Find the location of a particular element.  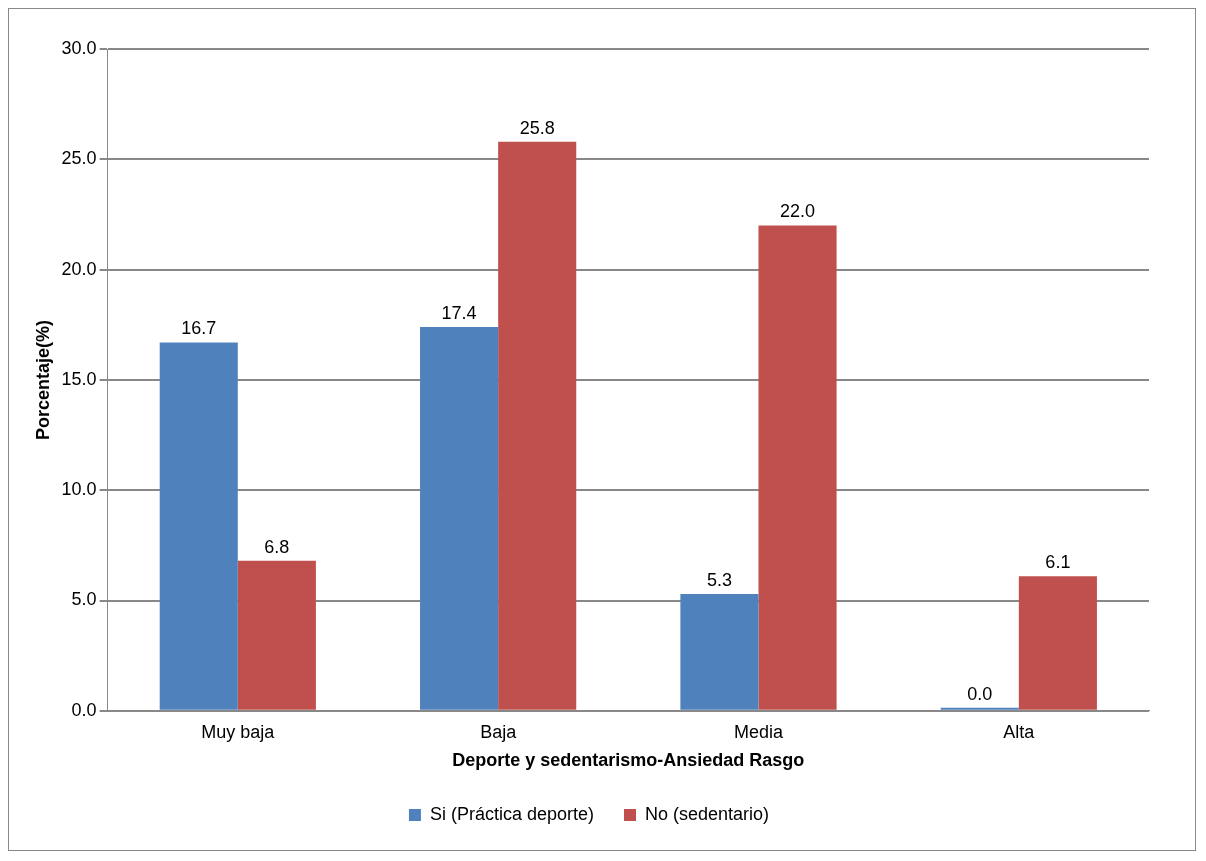

x-tick-label: Alta is located at coordinates (1019, 731).